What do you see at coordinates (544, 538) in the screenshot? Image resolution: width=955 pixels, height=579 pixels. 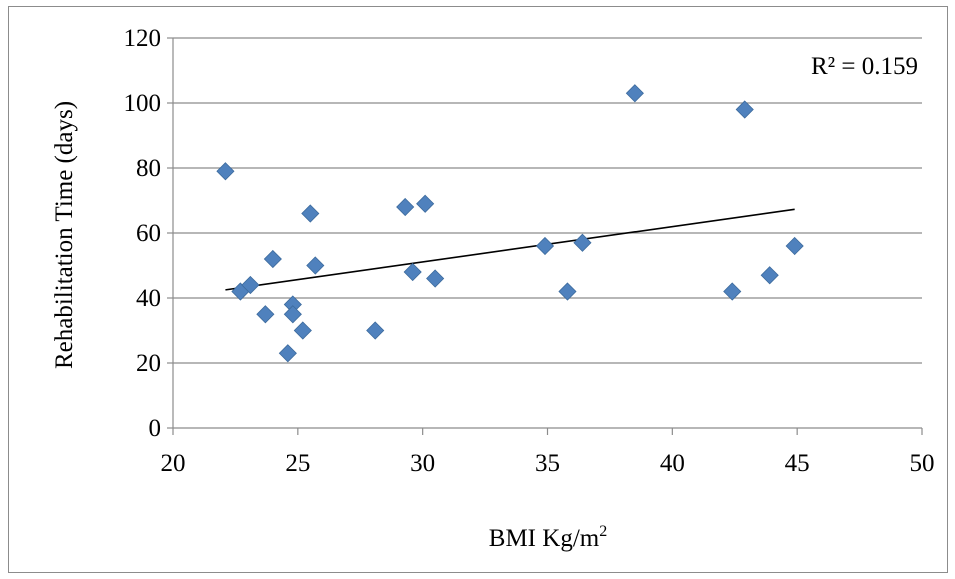 I see `x-axis-title-text: BMI Kg/m` at bounding box center [544, 538].